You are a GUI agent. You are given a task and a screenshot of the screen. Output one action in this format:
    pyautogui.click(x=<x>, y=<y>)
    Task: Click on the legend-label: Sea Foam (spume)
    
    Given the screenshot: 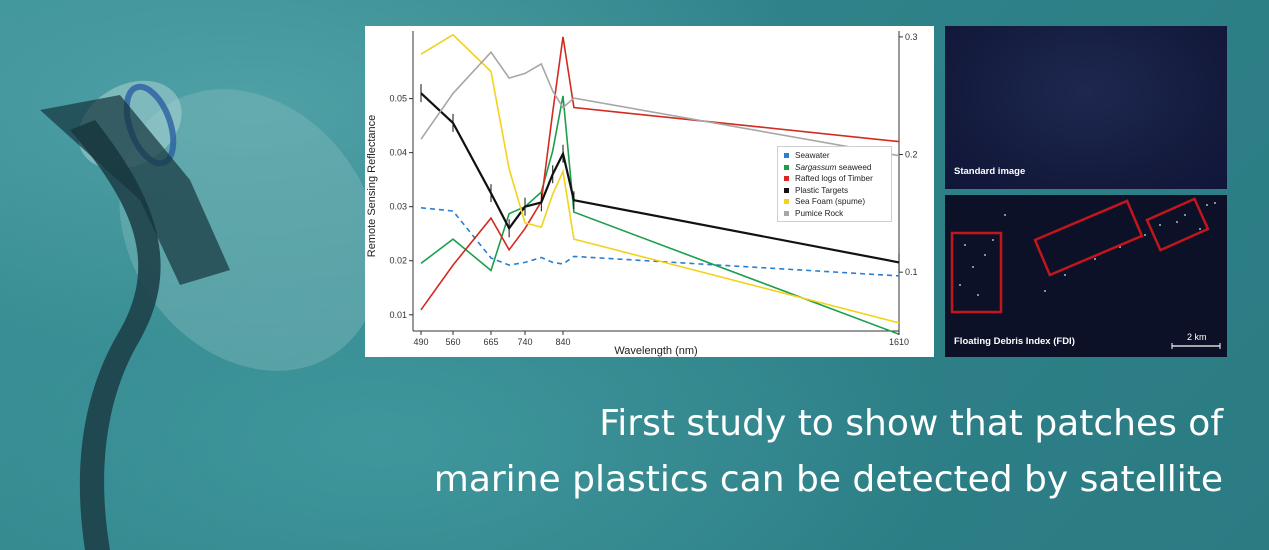 What is the action you would take?
    pyautogui.click(x=830, y=202)
    